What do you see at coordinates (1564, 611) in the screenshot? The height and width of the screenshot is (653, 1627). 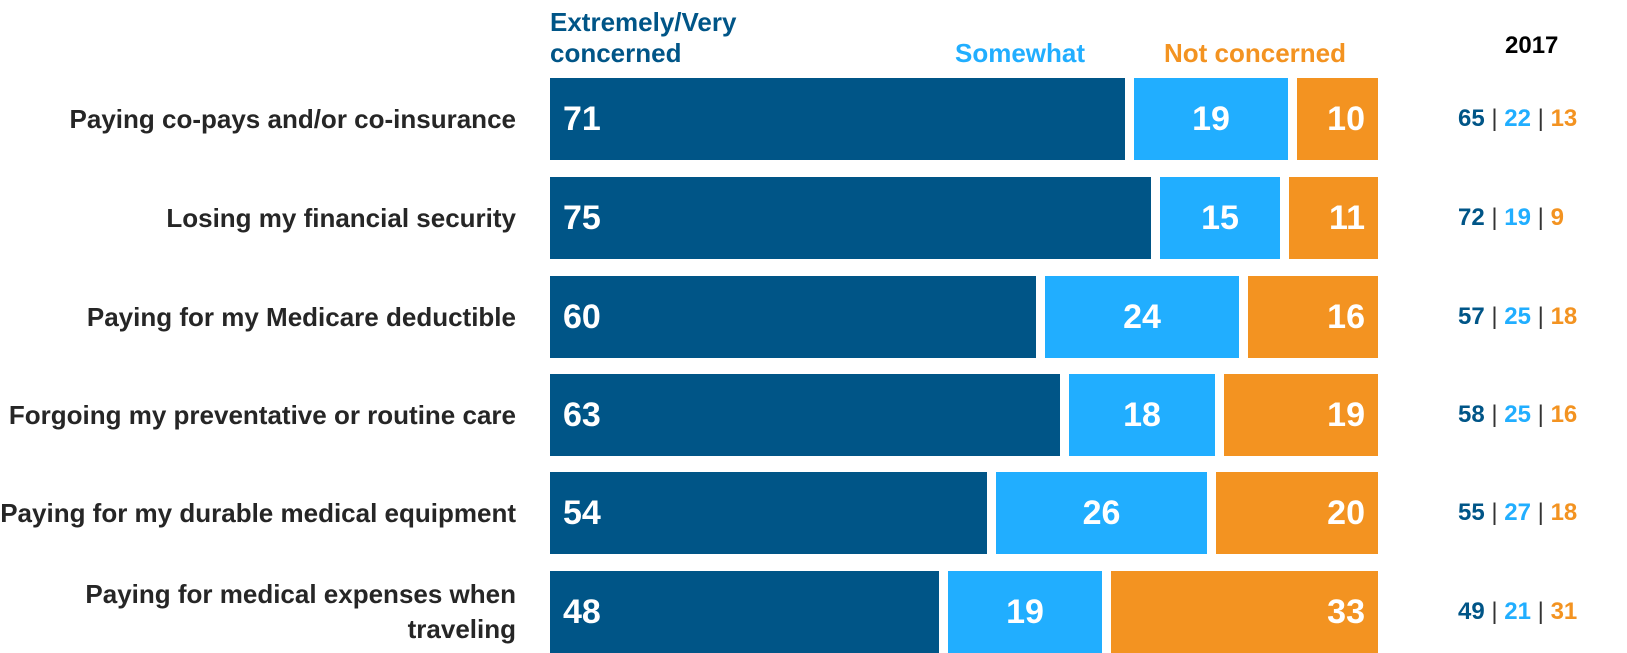 I see `comparison-value-not-concerned: 31` at bounding box center [1564, 611].